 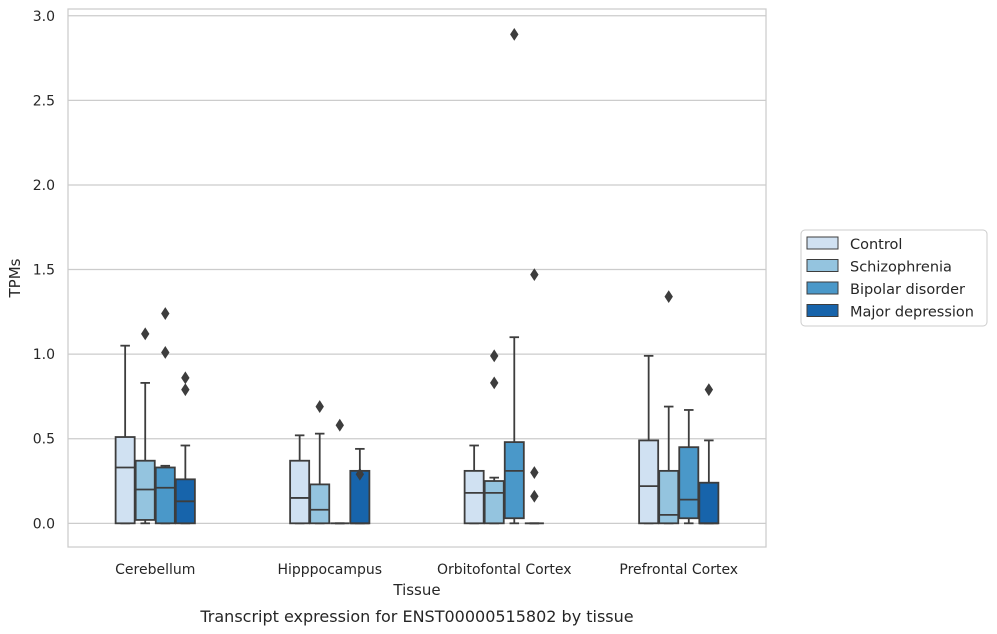 What do you see at coordinates (44, 17) in the screenshot?
I see `y-tick-label: 3.0` at bounding box center [44, 17].